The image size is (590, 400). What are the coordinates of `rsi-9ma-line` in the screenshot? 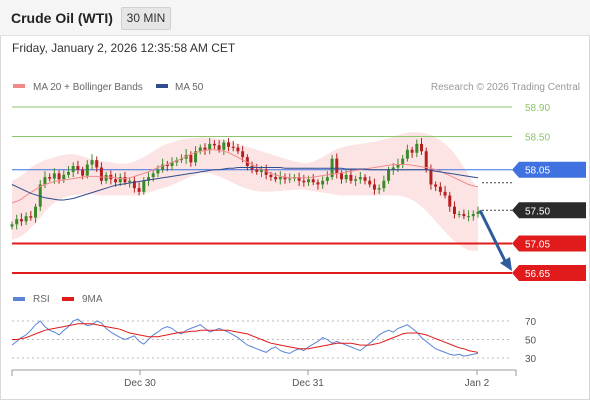 It's located at (245, 338).